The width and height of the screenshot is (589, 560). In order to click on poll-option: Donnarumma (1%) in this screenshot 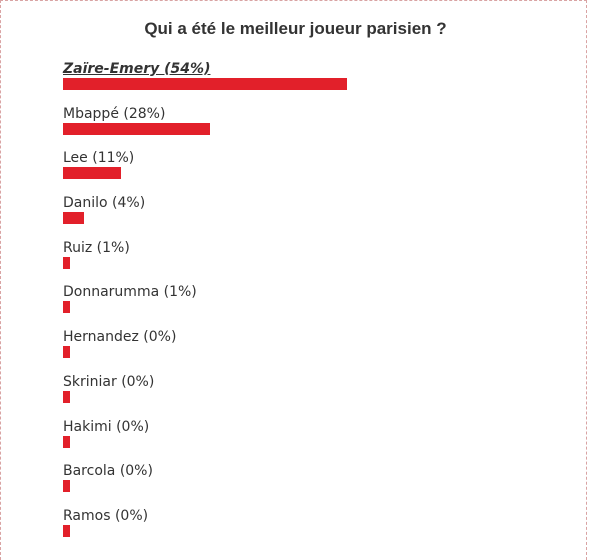, I will do `click(313, 304)`.